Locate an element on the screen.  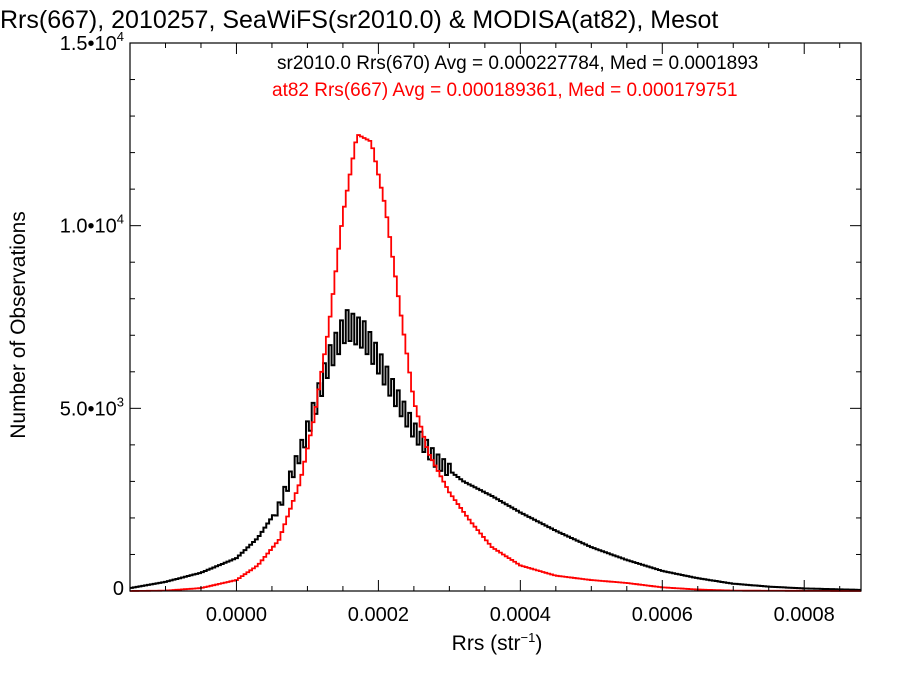
y-tick-label-mantissa: 0 is located at coordinates (118, 589).